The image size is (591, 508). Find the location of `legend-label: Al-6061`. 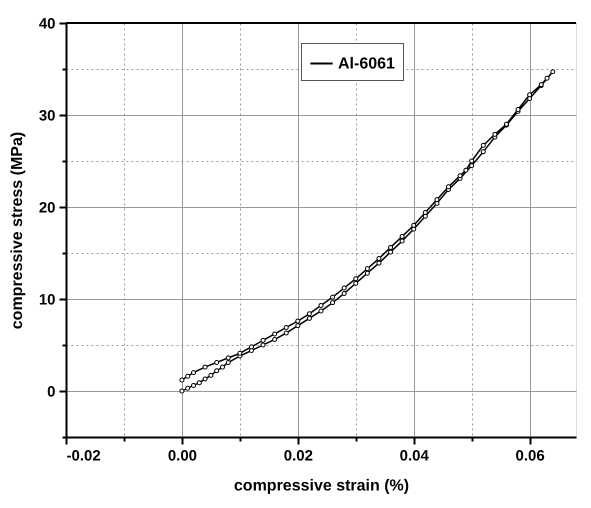

legend-label: Al-6061 is located at coordinates (367, 64).